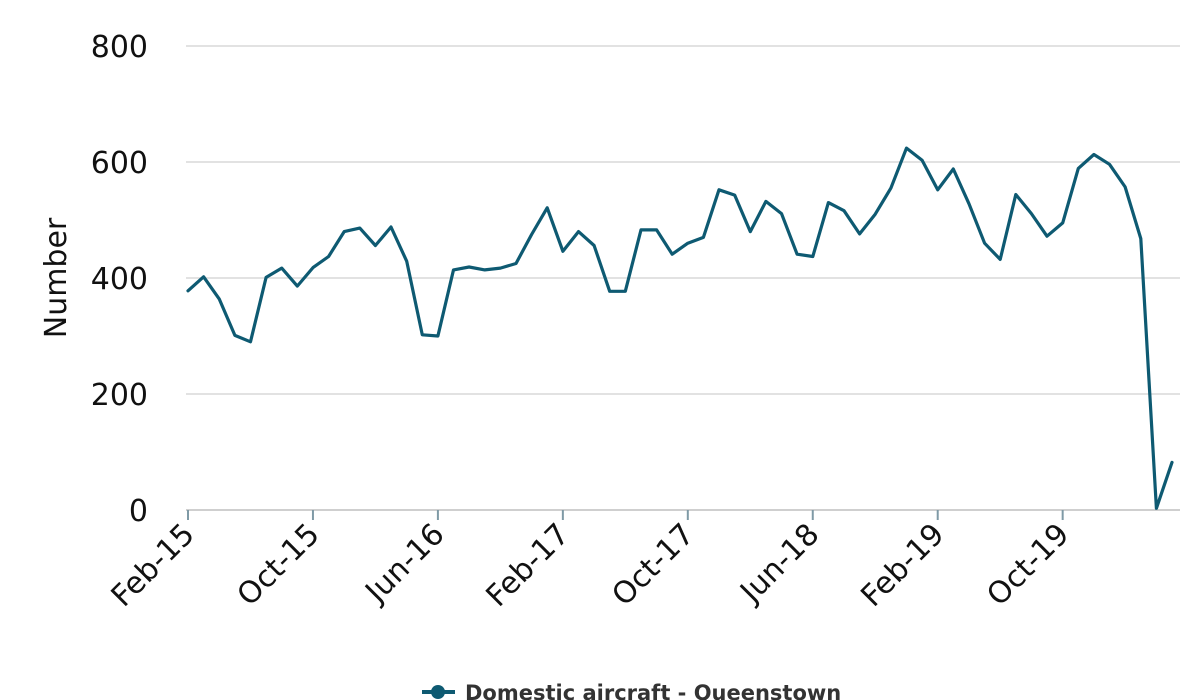 The width and height of the screenshot is (1200, 700). I want to click on y-tick-label-400: 400, so click(119, 279).